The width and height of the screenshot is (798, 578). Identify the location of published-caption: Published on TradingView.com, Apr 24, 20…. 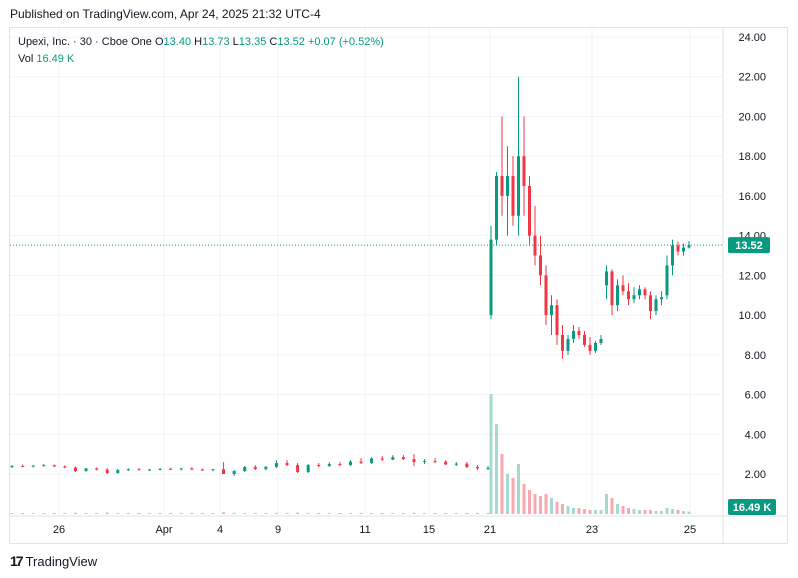
(165, 14).